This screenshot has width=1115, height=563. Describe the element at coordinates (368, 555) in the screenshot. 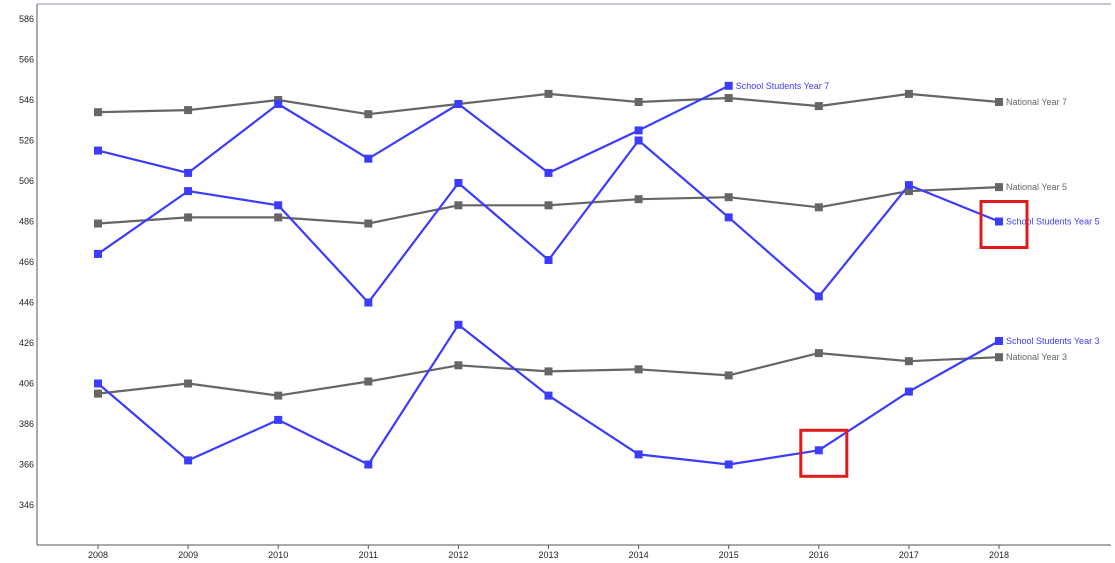

I see `x-tick-label: 2011` at that location.